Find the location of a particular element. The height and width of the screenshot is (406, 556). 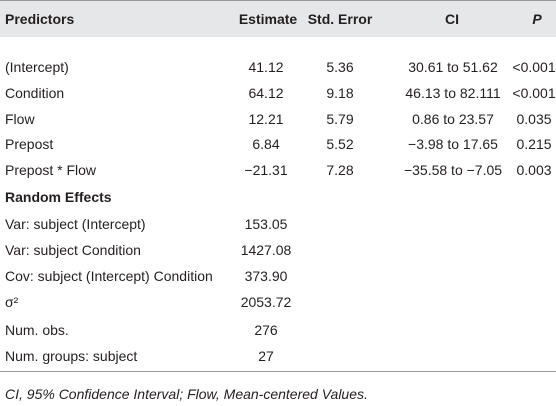

table-cell: 5.36 is located at coordinates (340, 67).